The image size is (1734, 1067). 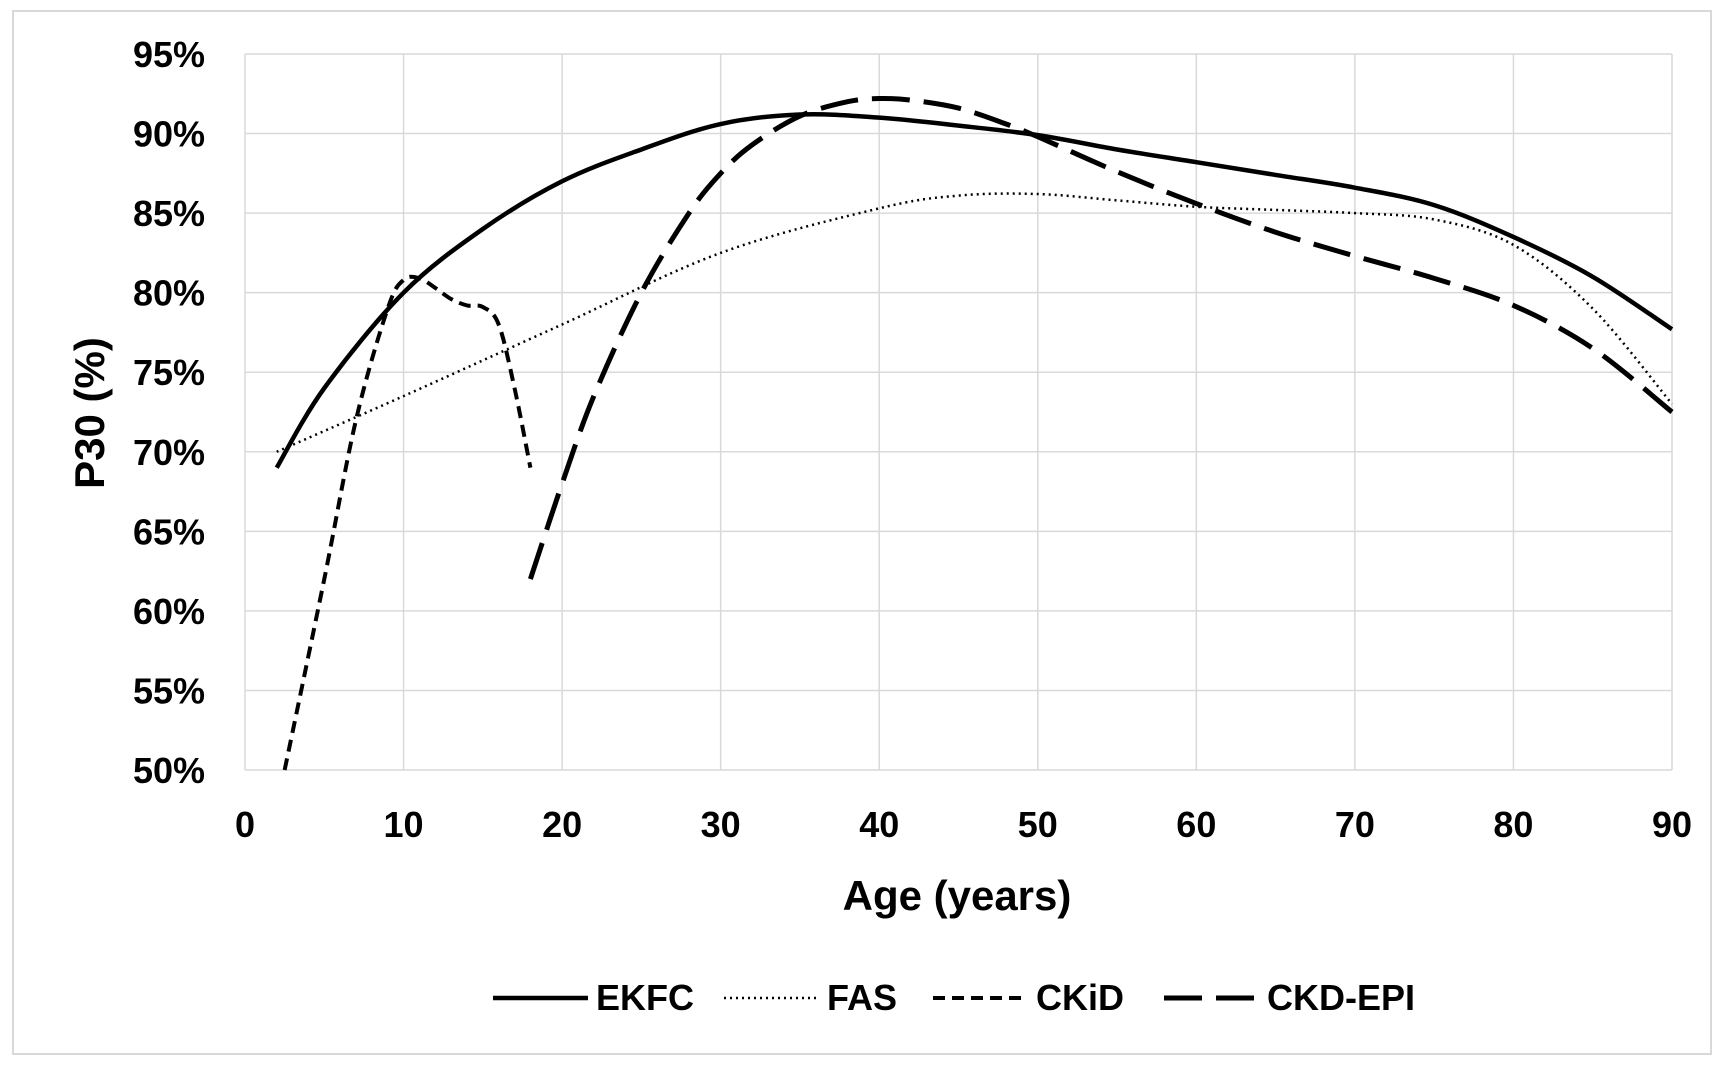 I want to click on y-tick-label: 60%, so click(x=169, y=611).